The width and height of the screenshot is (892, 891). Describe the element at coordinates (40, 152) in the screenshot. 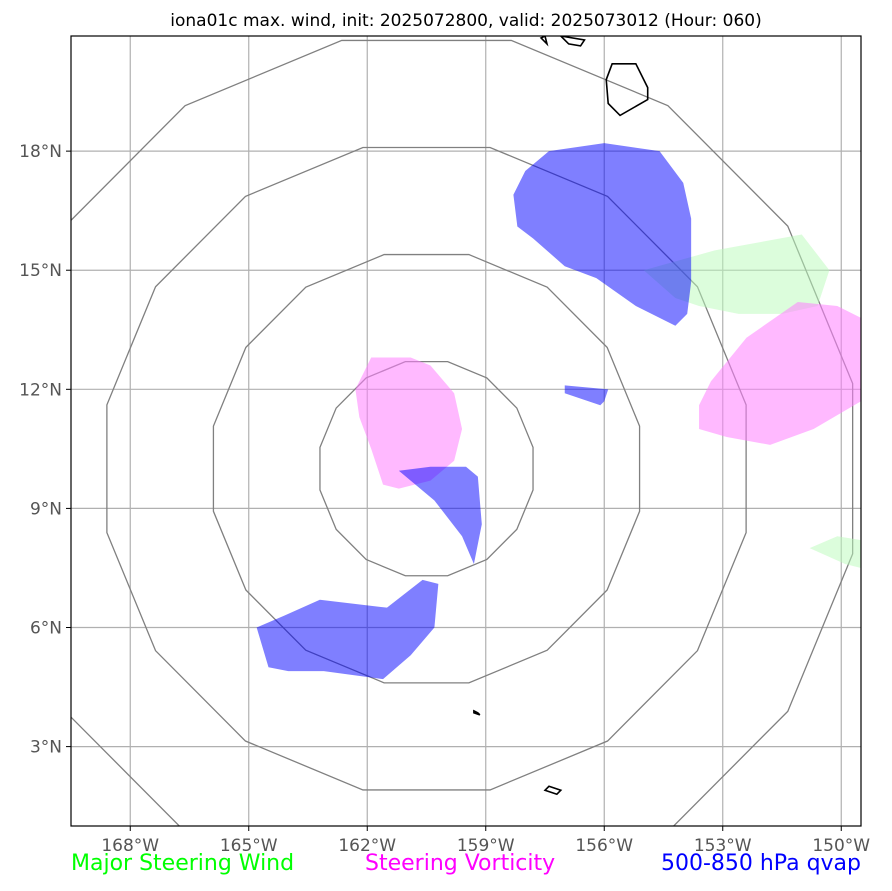

I see `y-tick-label: 18°N` at that location.